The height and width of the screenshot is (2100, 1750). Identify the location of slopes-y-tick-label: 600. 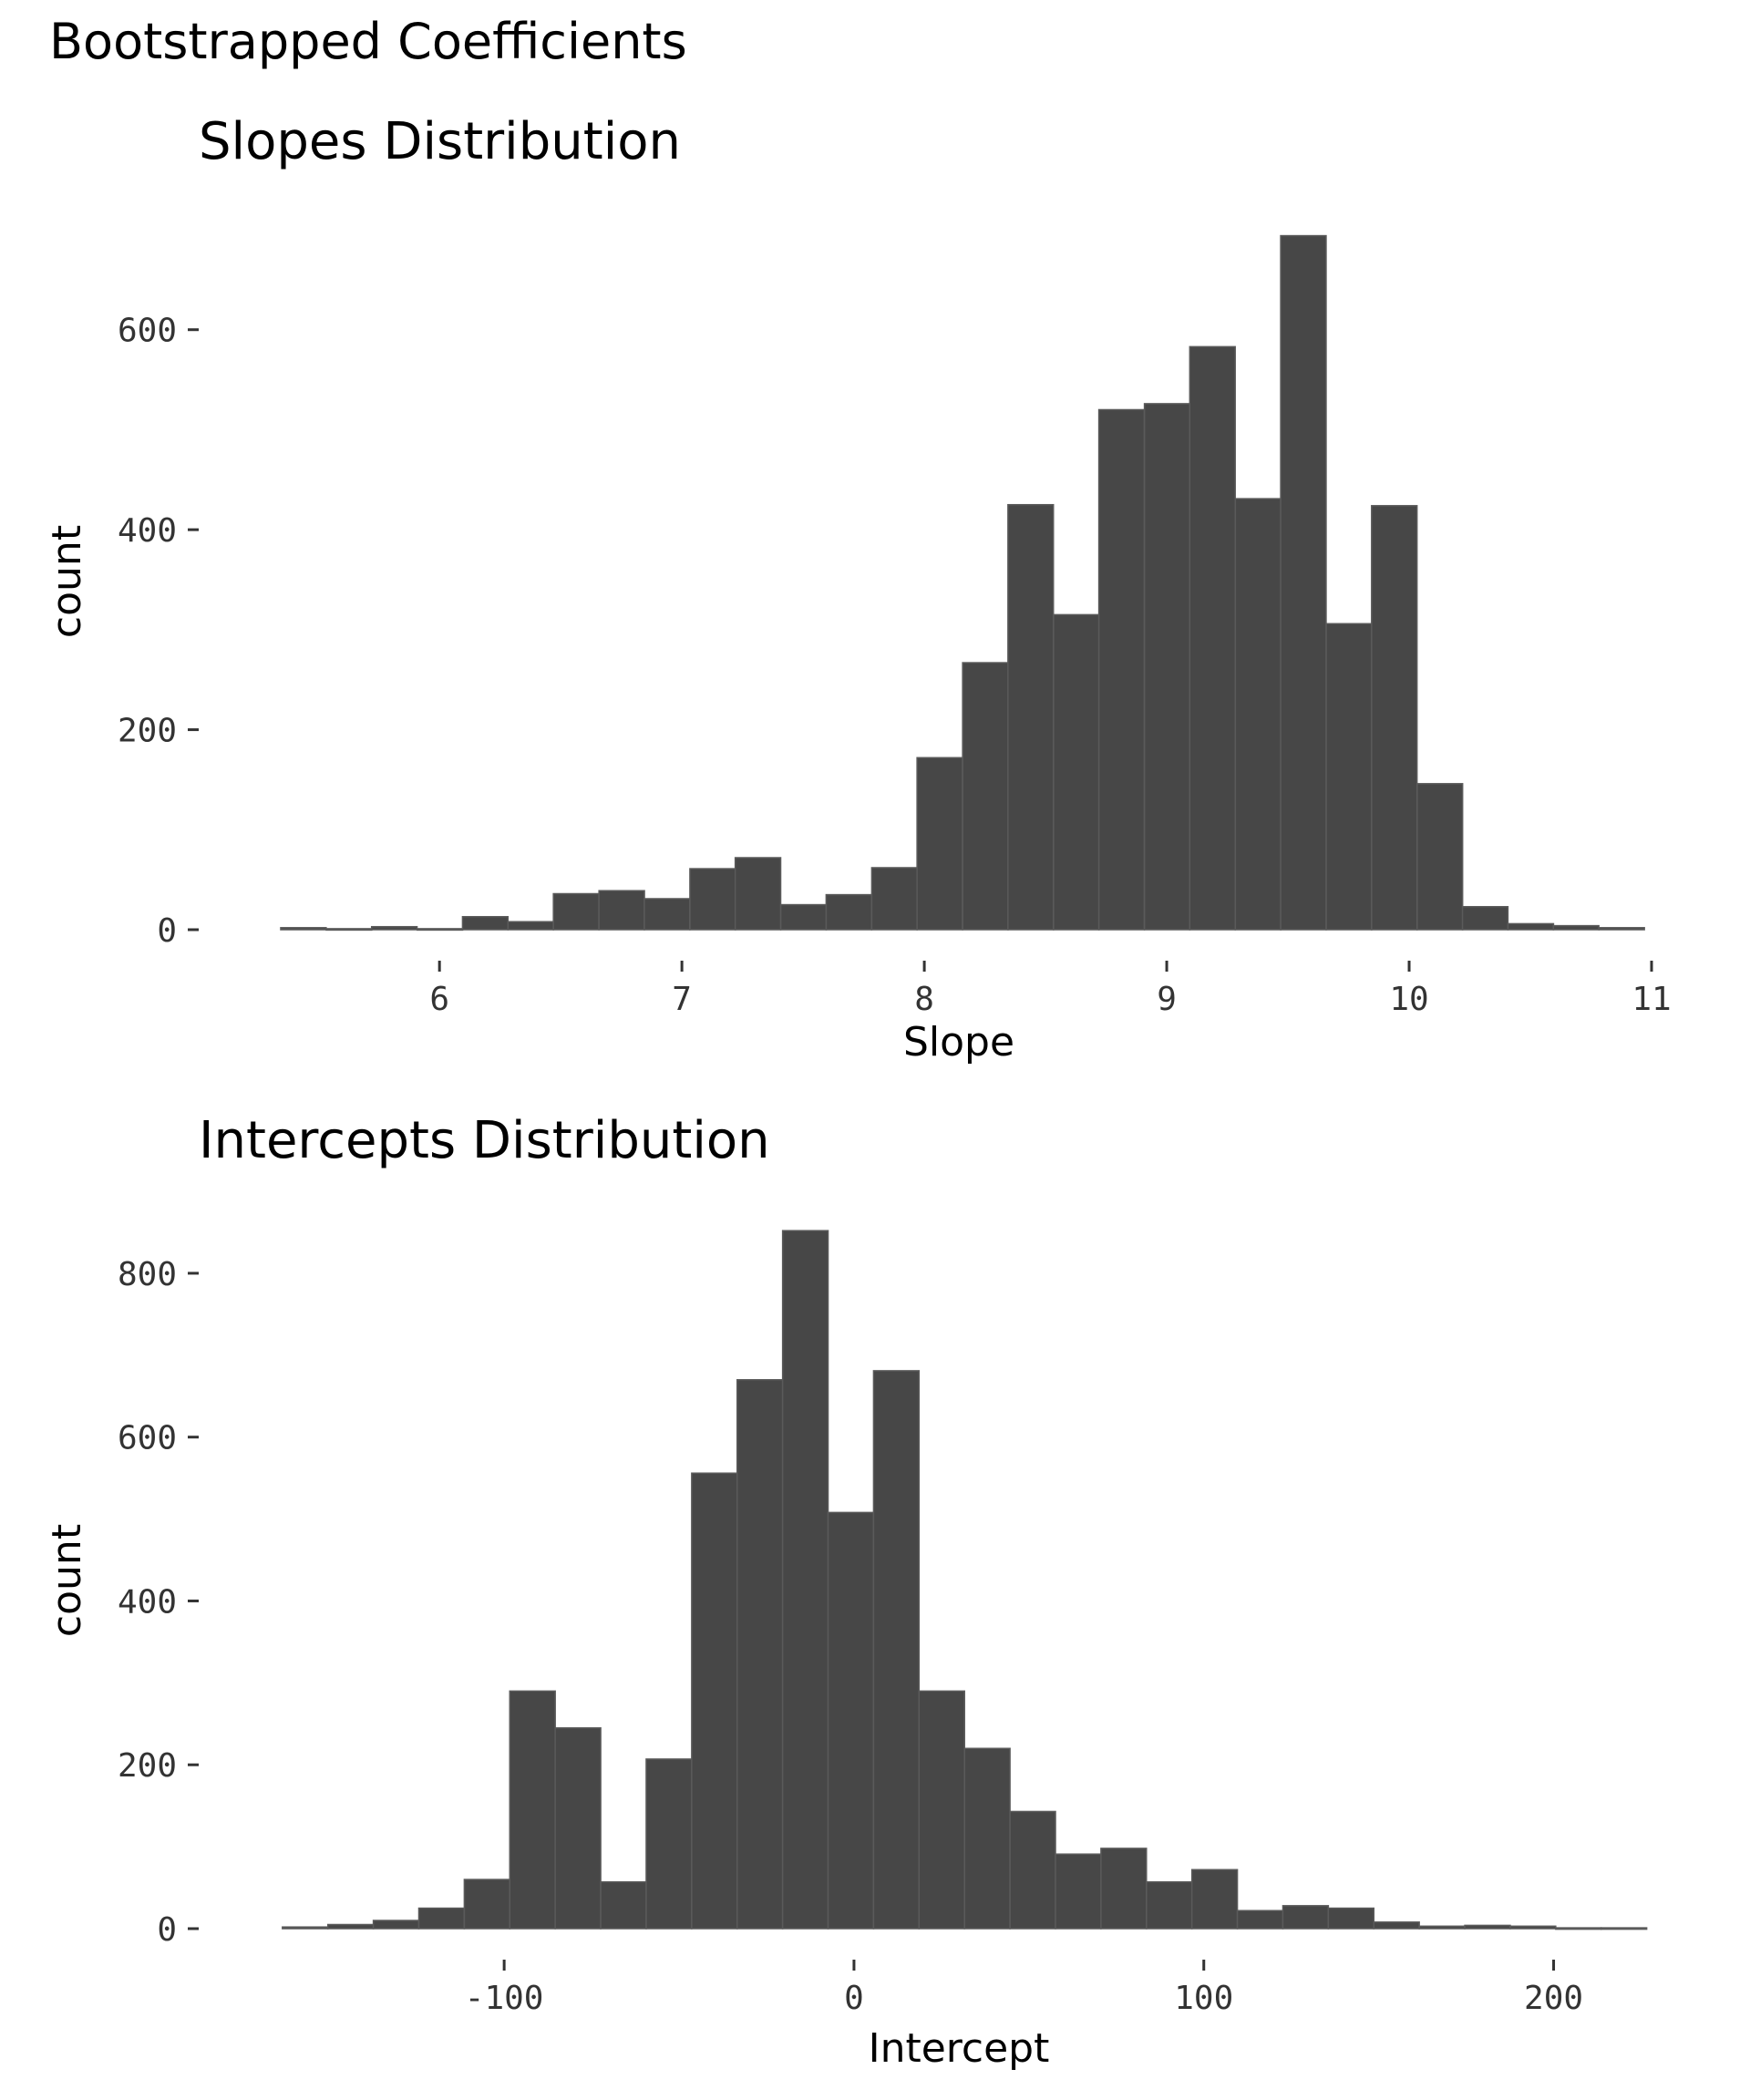
(148, 332).